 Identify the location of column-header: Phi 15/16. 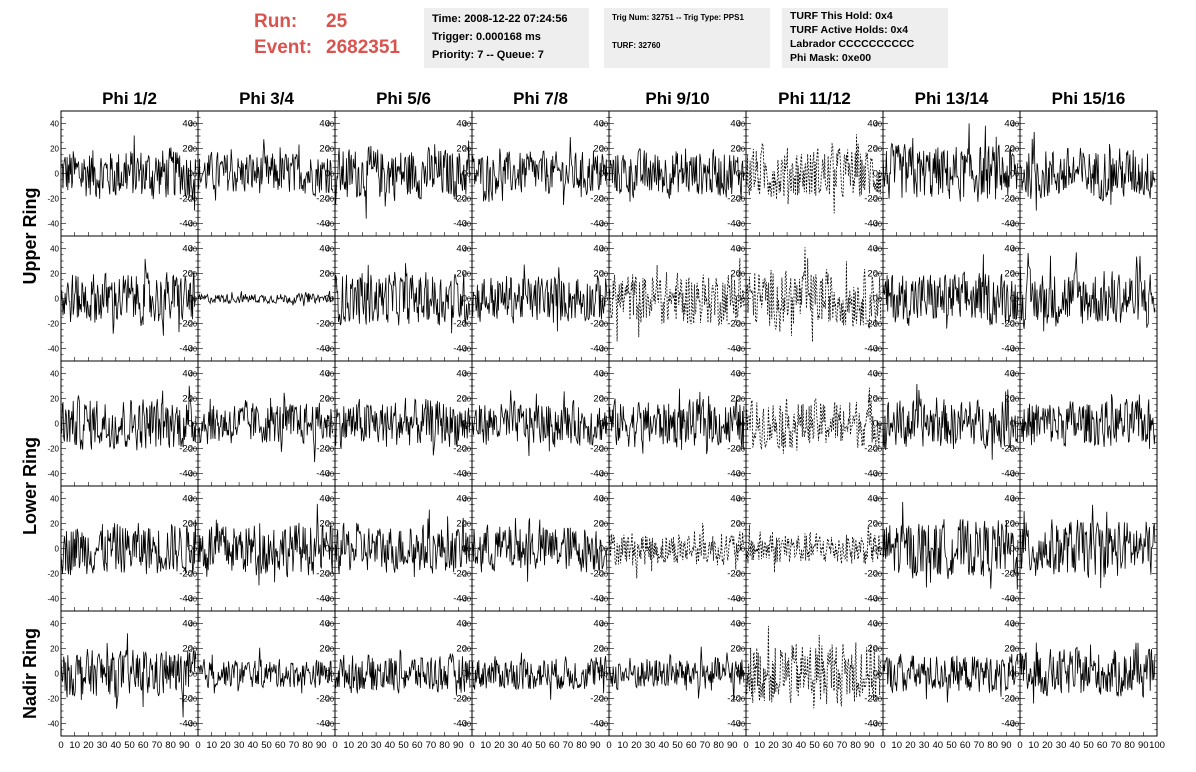
(1089, 98).